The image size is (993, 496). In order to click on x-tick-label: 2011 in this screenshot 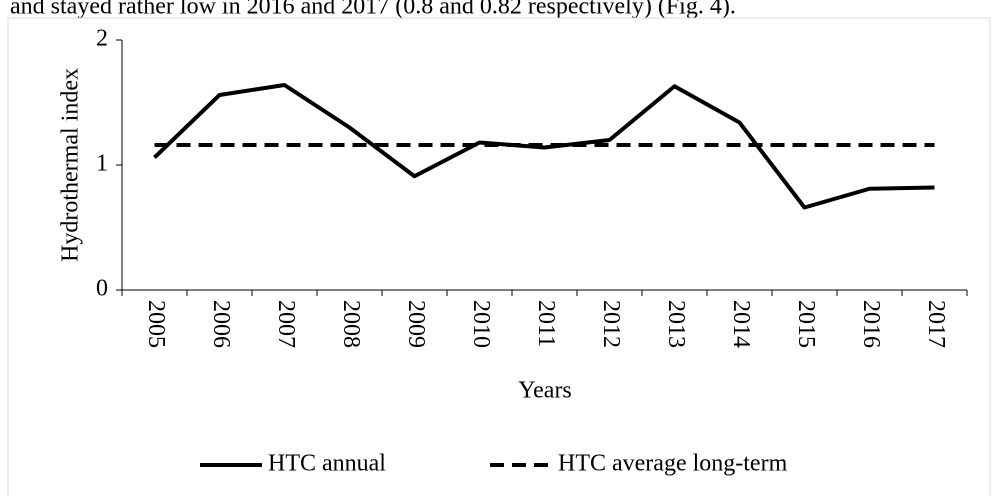, I will do `click(546, 323)`.